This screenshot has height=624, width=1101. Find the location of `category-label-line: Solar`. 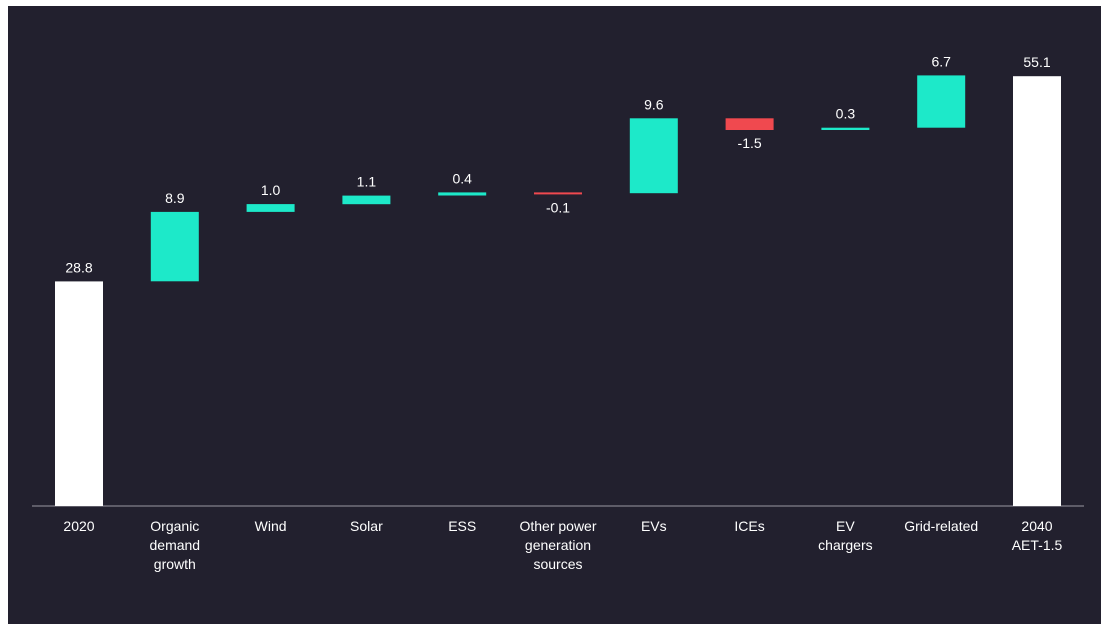

category-label-line: Solar is located at coordinates (366, 526).